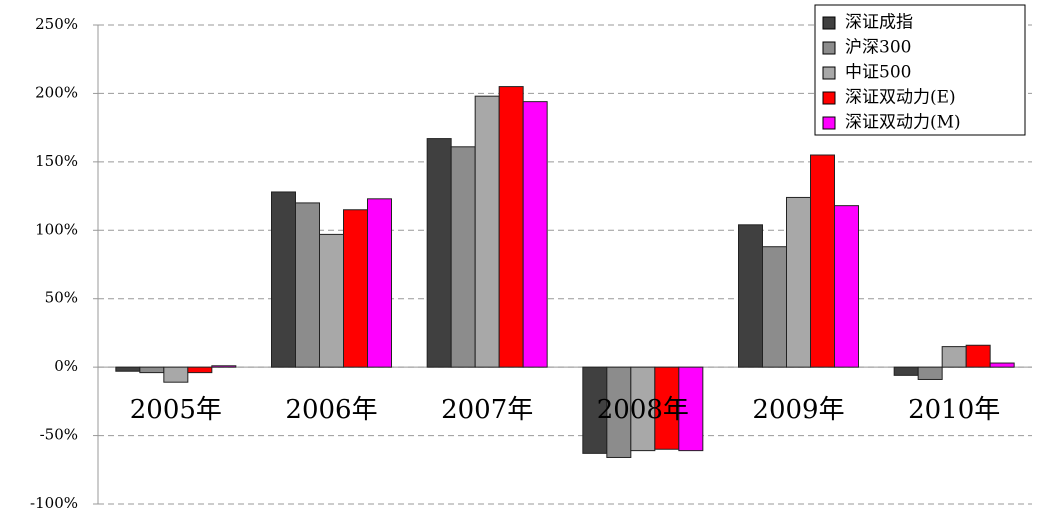 The image size is (1038, 519). I want to click on y-tick-label: 250%, so click(56, 24).